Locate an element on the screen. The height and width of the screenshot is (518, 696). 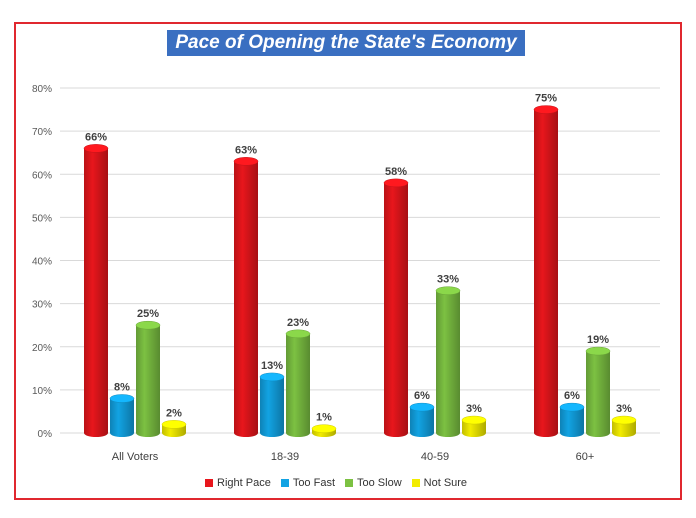
y-tick-label: 60% is located at coordinates (42, 175).